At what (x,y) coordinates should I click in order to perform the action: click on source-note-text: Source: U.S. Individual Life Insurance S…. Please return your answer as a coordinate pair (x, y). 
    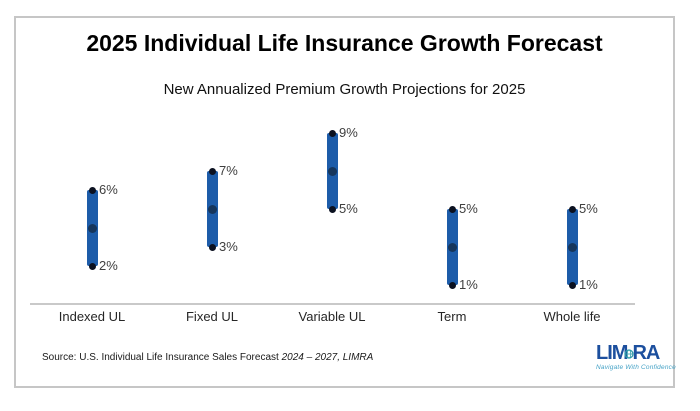
    Looking at the image, I should click on (162, 357).